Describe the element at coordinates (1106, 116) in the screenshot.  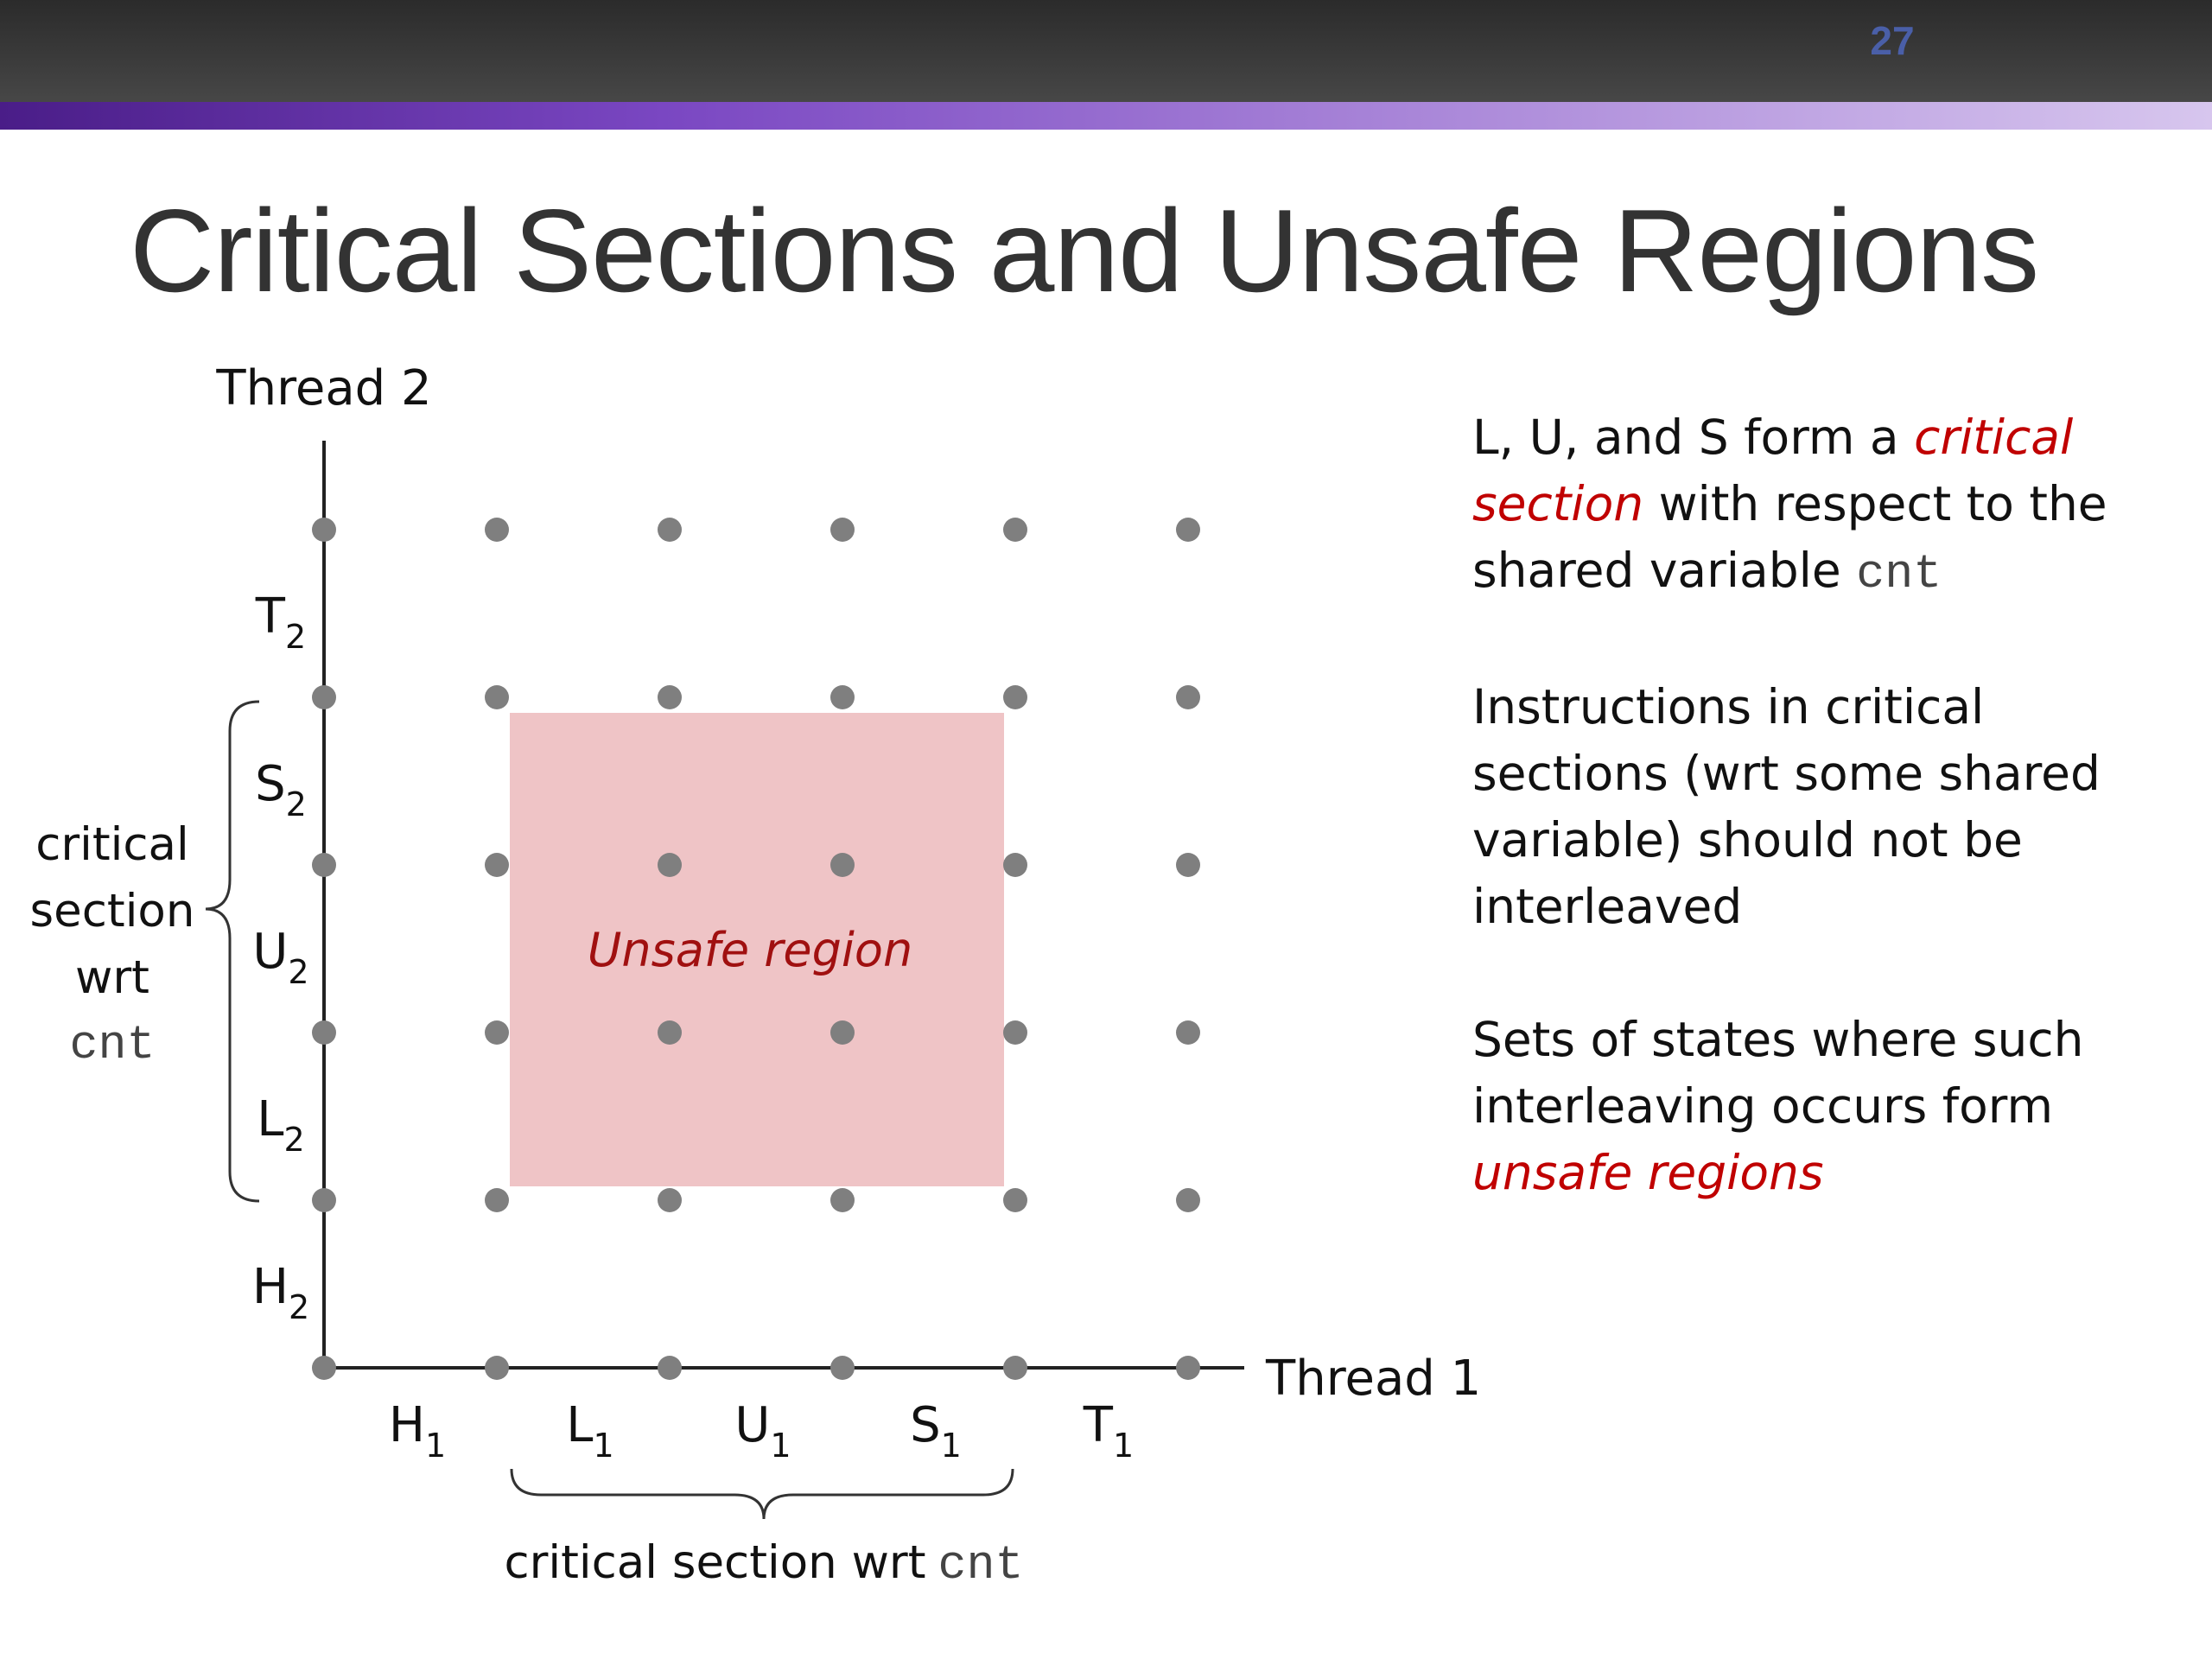
I see `accent-bar` at that location.